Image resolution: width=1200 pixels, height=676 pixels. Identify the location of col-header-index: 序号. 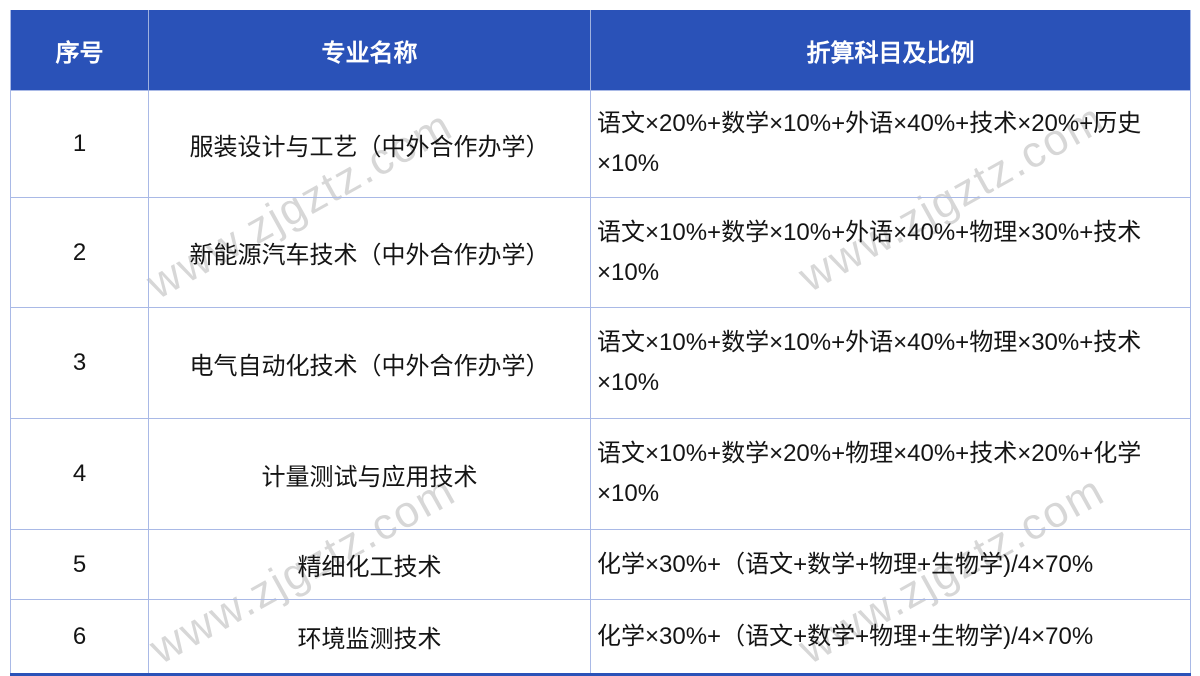
(79, 50).